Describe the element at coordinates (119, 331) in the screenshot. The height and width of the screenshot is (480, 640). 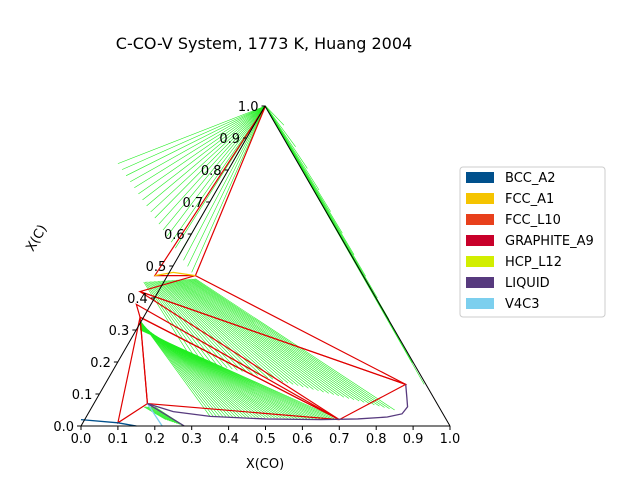
I see `y-tick-label: 0.3` at that location.